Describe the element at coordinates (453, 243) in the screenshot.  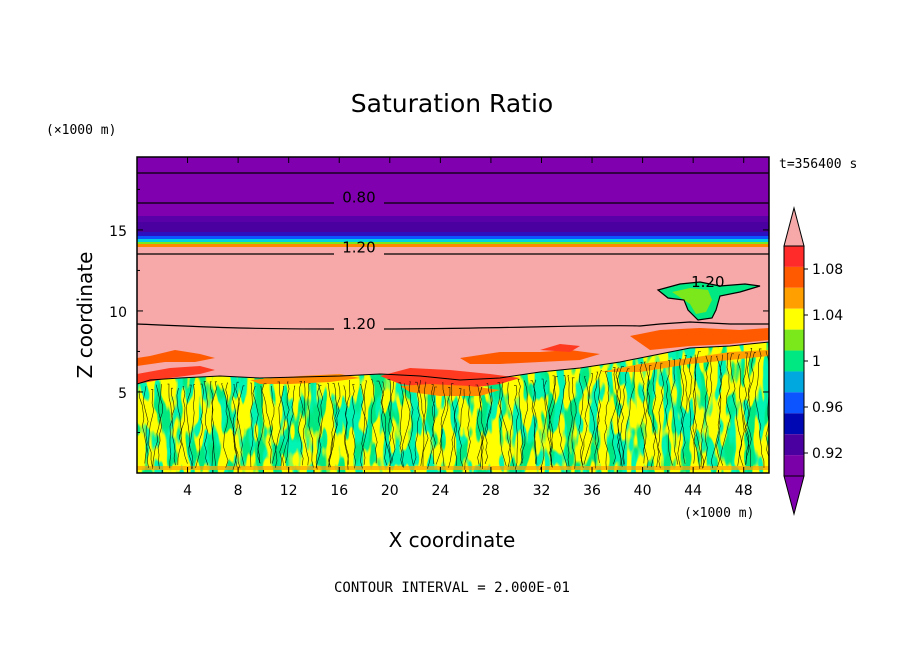
I see `region-green-band` at that location.